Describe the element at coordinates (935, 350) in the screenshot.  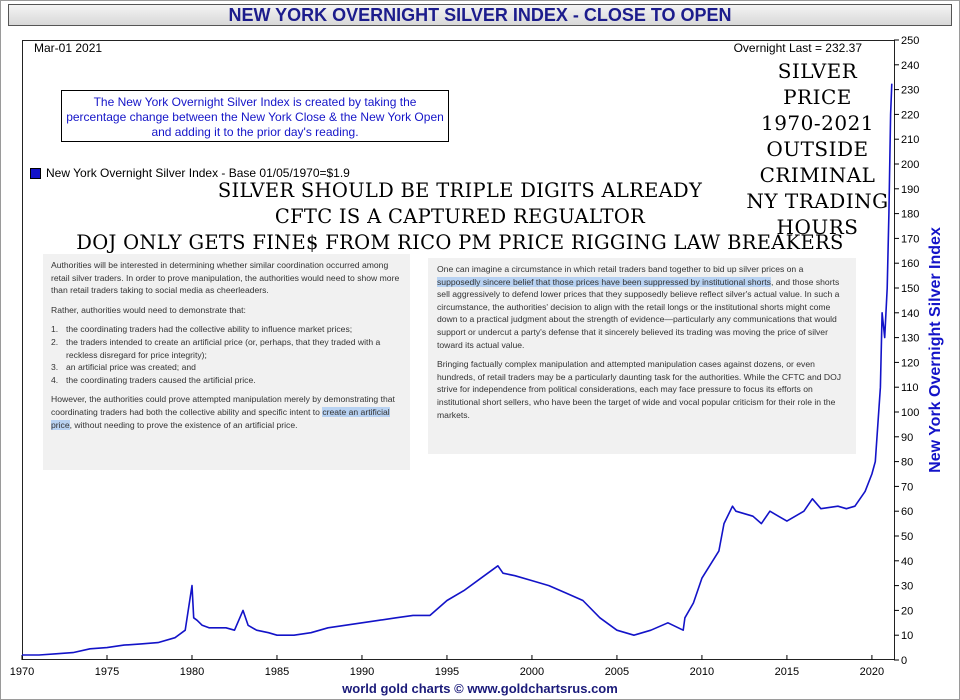
I see `y-axis-title: New York Overnight Silver Index` at that location.